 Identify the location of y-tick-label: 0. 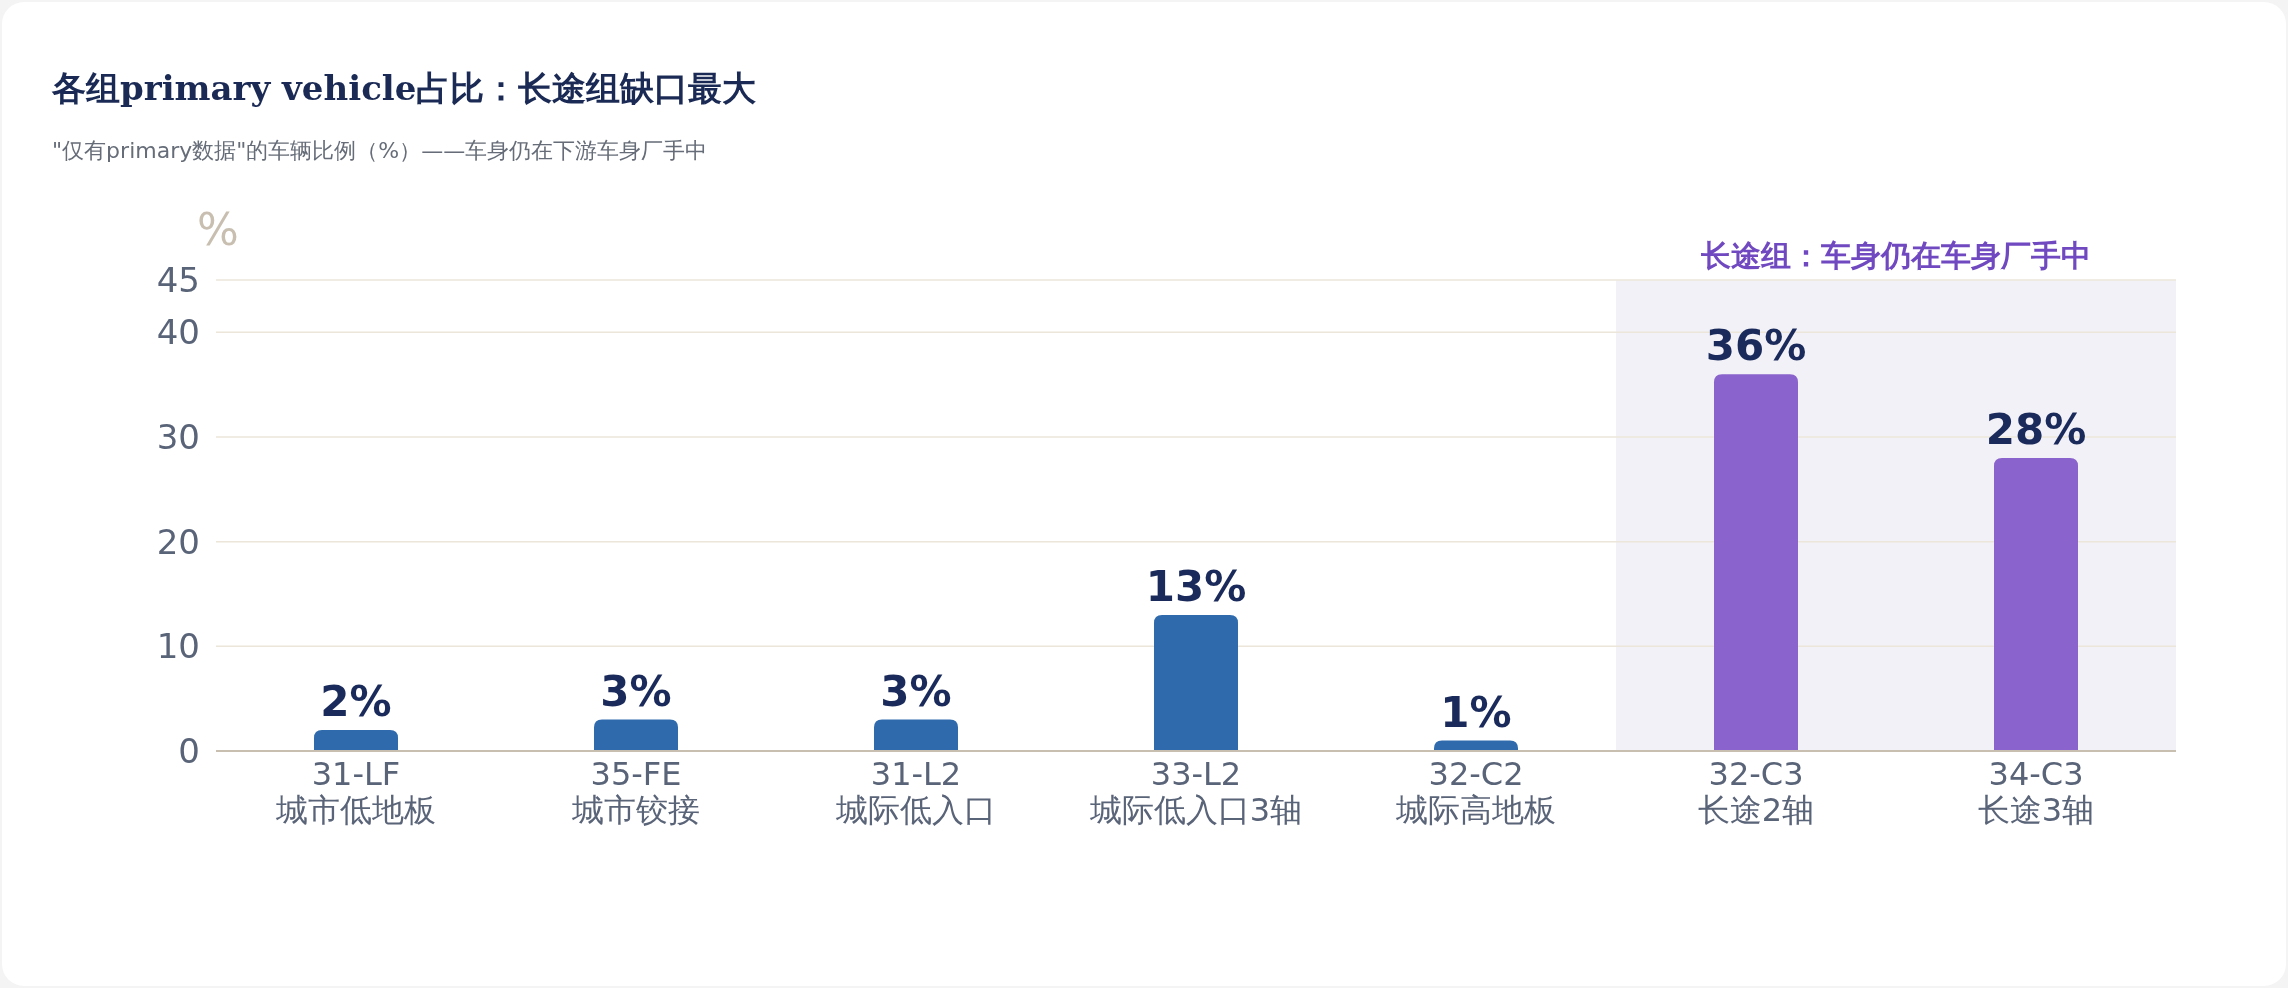
(189, 751).